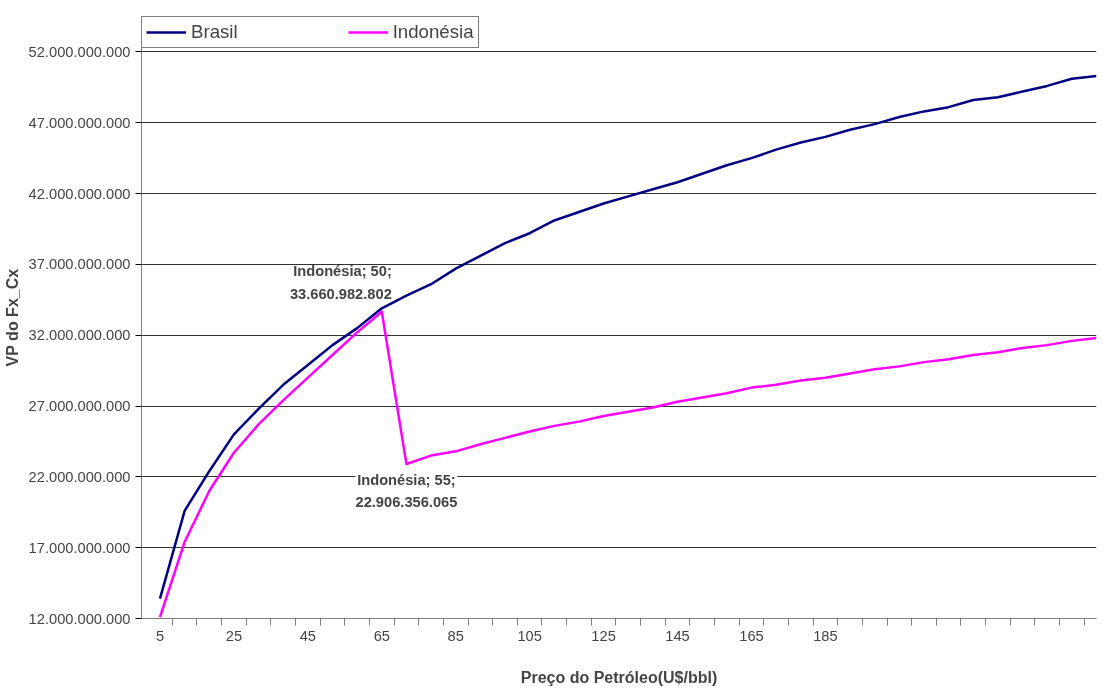  What do you see at coordinates (381, 635) in the screenshot?
I see `x-tick-label: 65` at bounding box center [381, 635].